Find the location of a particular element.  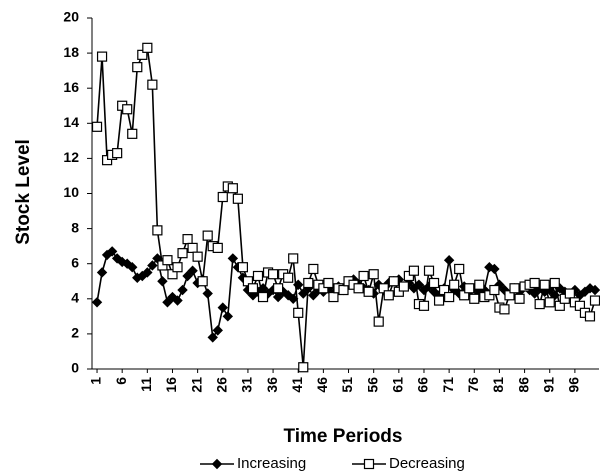

y-tick-label: 10 is located at coordinates (71, 192).